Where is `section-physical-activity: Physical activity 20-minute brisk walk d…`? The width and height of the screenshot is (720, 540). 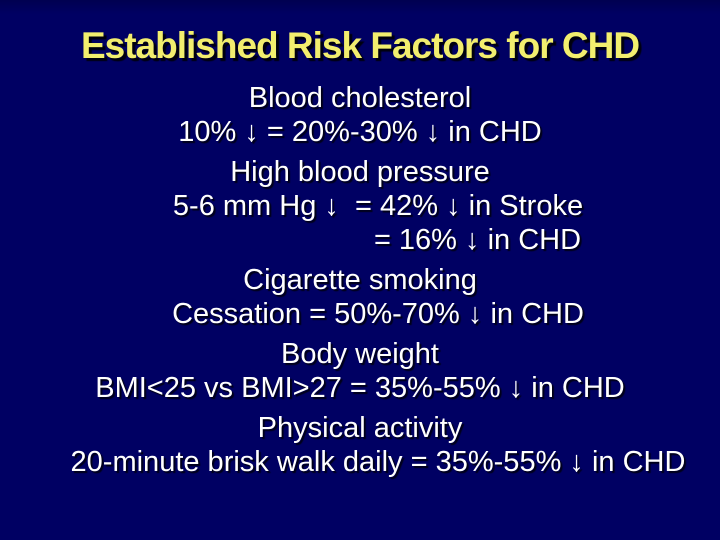 section-physical-activity: Physical activity 20-minute brisk walk d… is located at coordinates (360, 445).